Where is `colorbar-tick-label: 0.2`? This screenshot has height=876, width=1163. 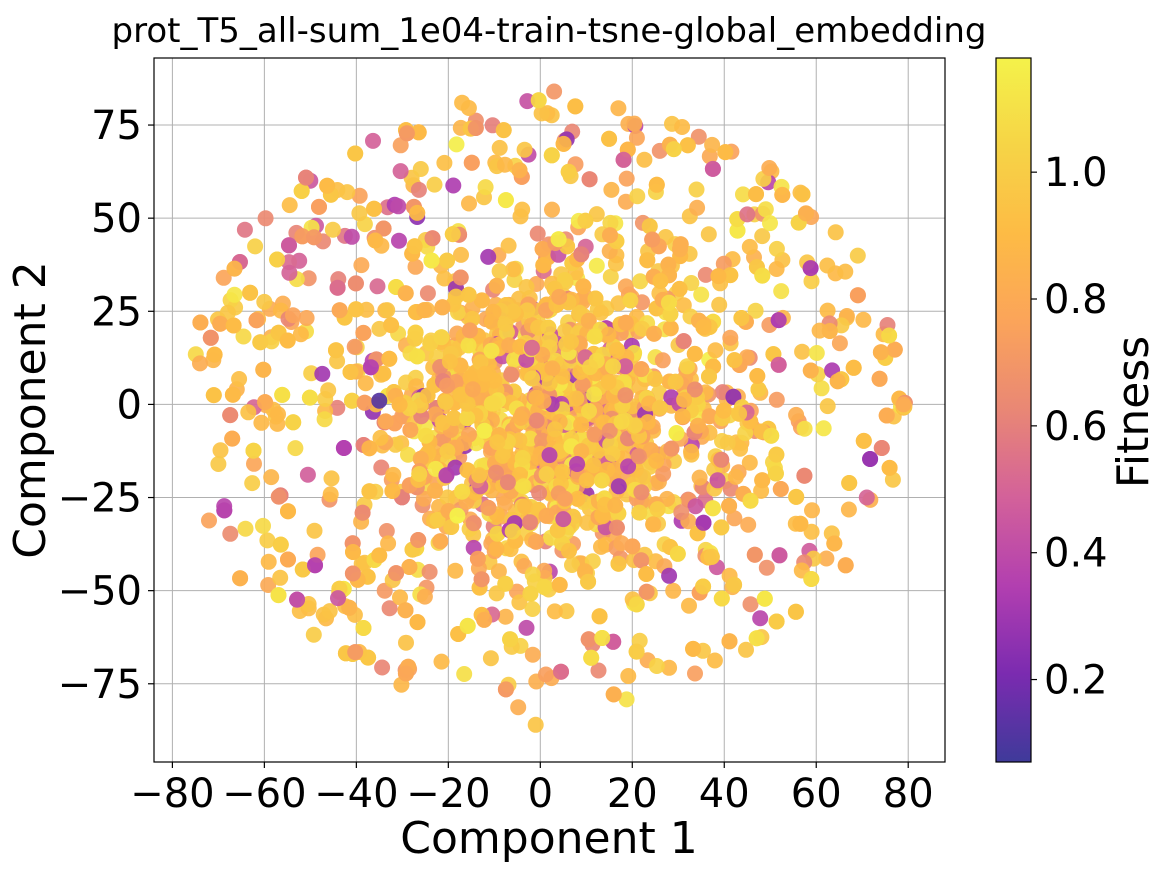 colorbar-tick-label: 0.2 is located at coordinates (1076, 681).